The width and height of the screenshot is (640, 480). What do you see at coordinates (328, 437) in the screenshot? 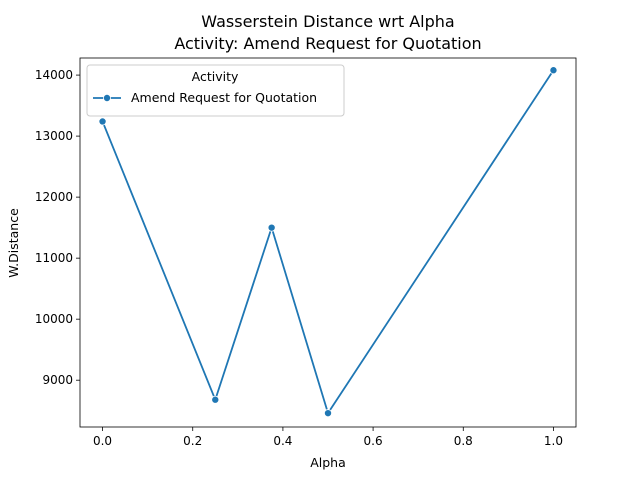
I see `x-axis-ticks: 0.0 0.2 0.4 0.6 0.8 1.0` at bounding box center [328, 437].